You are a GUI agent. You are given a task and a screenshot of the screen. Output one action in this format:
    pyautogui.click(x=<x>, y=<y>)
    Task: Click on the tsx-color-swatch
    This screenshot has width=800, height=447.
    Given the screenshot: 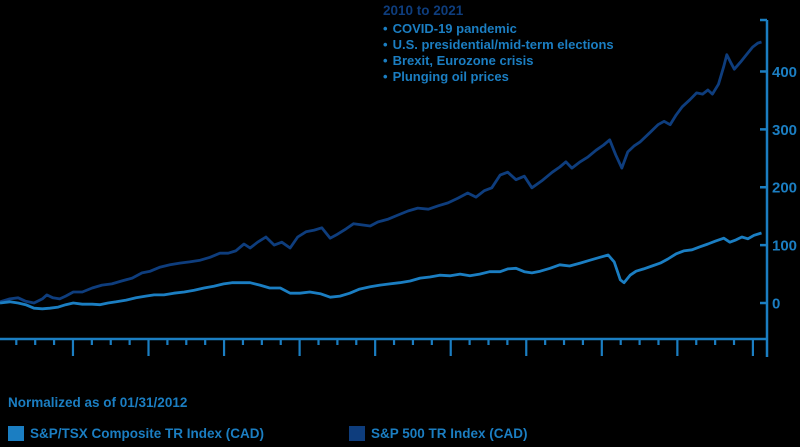 What is the action you would take?
    pyautogui.click(x=16, y=433)
    